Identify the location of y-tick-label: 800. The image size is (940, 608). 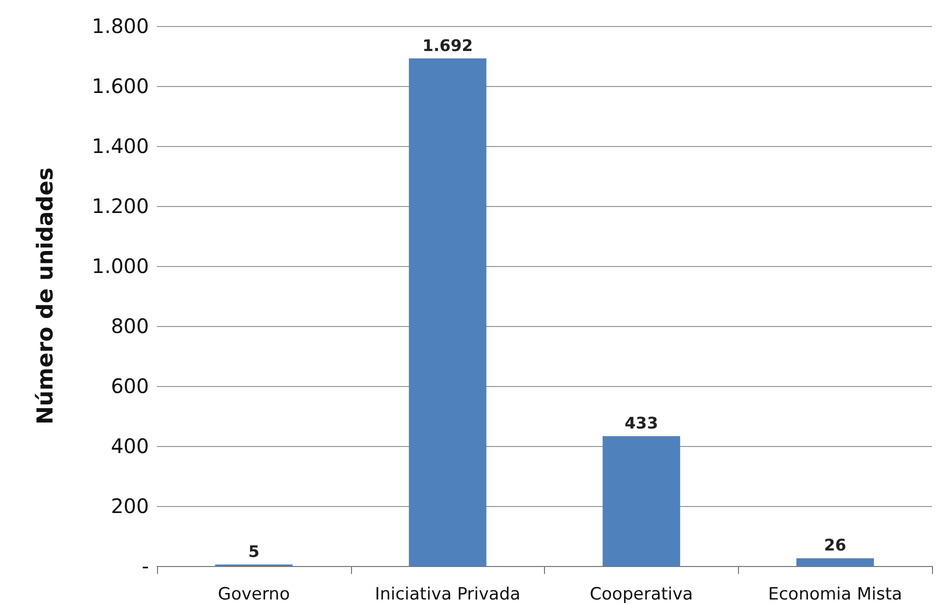
(129, 326).